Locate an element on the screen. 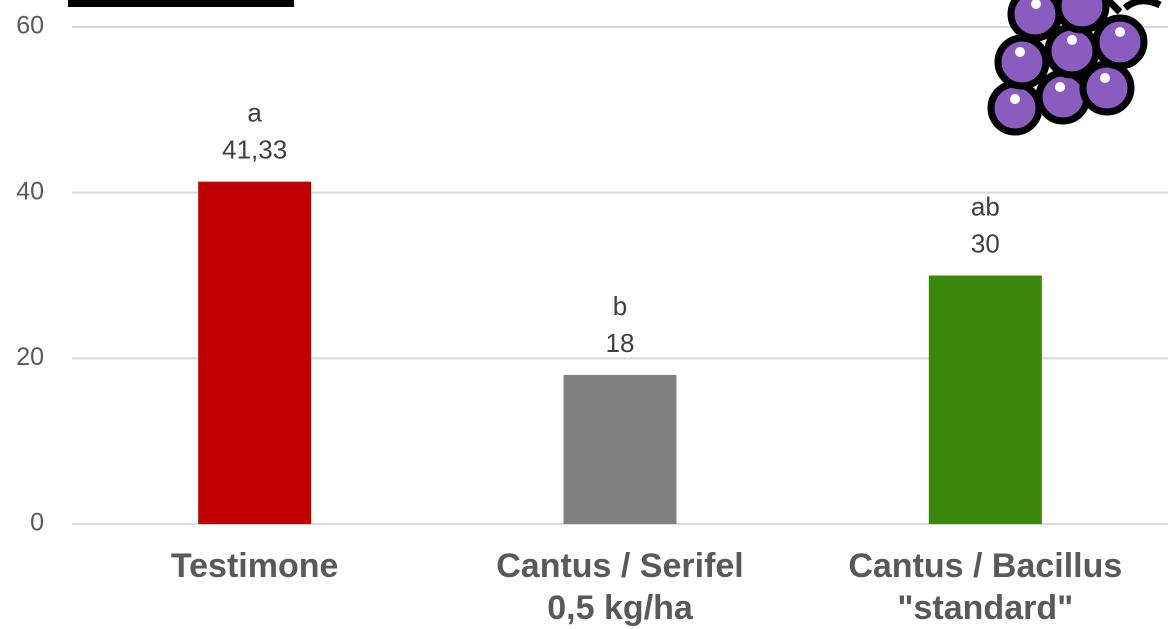 Image resolution: width=1173 pixels, height=629 pixels. significance-letter: ab is located at coordinates (985, 206).